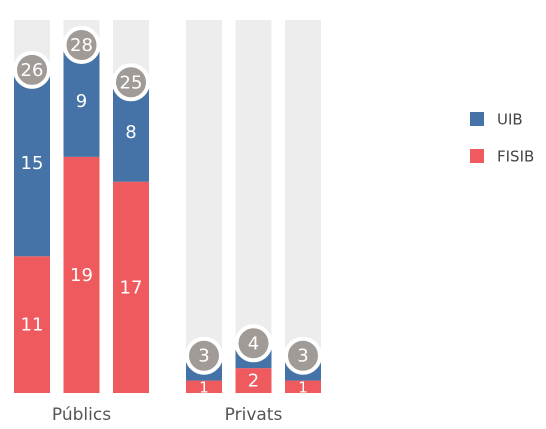 The image size is (546, 429). I want to click on total-label: 28, so click(81, 45).